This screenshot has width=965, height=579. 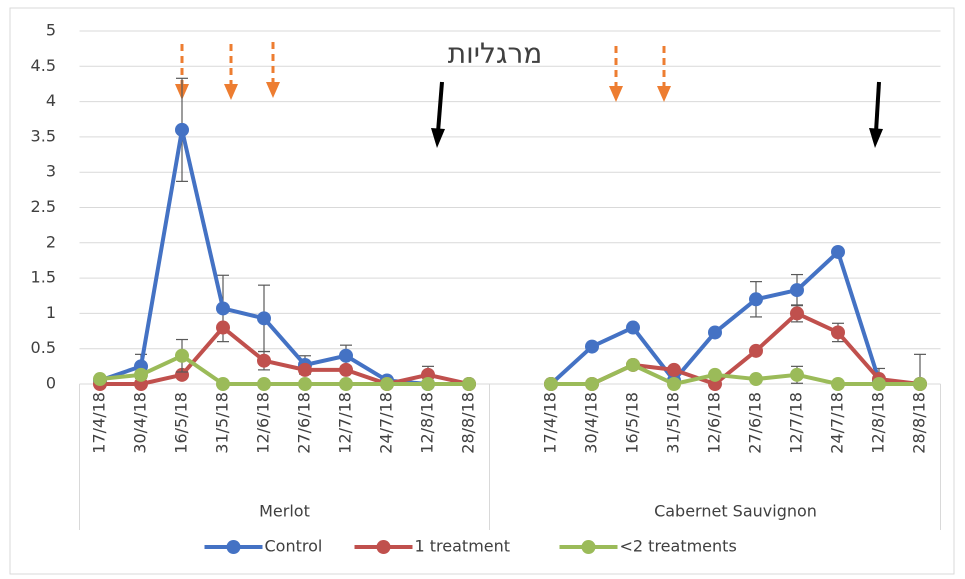 What do you see at coordinates (51, 171) in the screenshot?
I see `y-tick-label: 3` at bounding box center [51, 171].